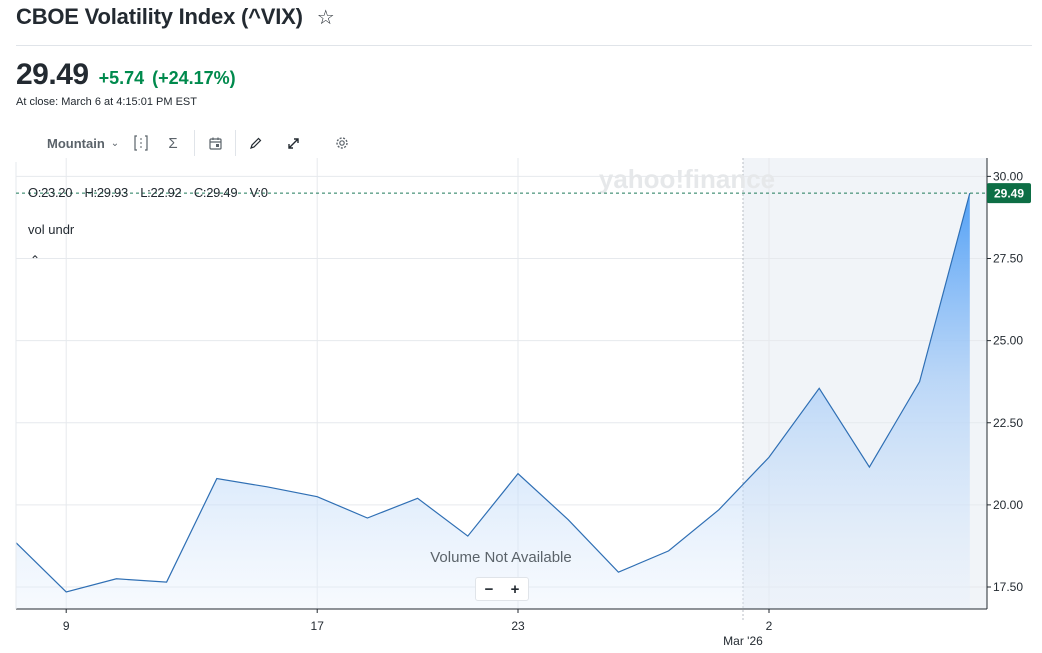  What do you see at coordinates (1008, 176) in the screenshot?
I see `y-tick-label: 30.00` at bounding box center [1008, 176].